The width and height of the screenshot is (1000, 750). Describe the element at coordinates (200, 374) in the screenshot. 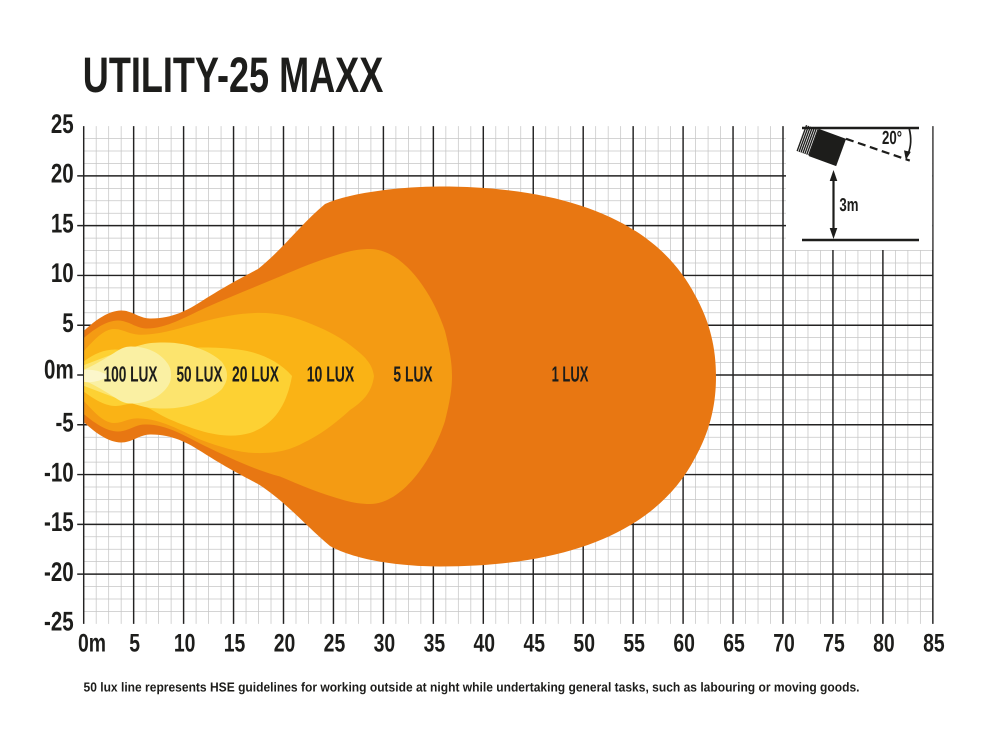

I see `svg-text: 50 LUX` at that location.